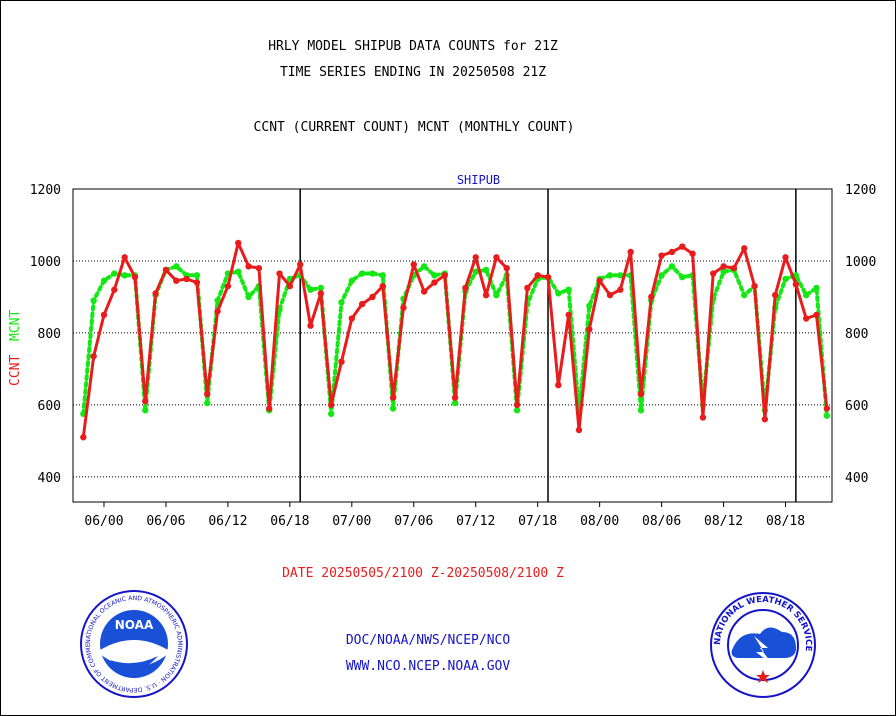 Image resolution: width=896 pixels, height=716 pixels. What do you see at coordinates (165, 521) in the screenshot?
I see `x-tick-label: 06/06` at bounding box center [165, 521].